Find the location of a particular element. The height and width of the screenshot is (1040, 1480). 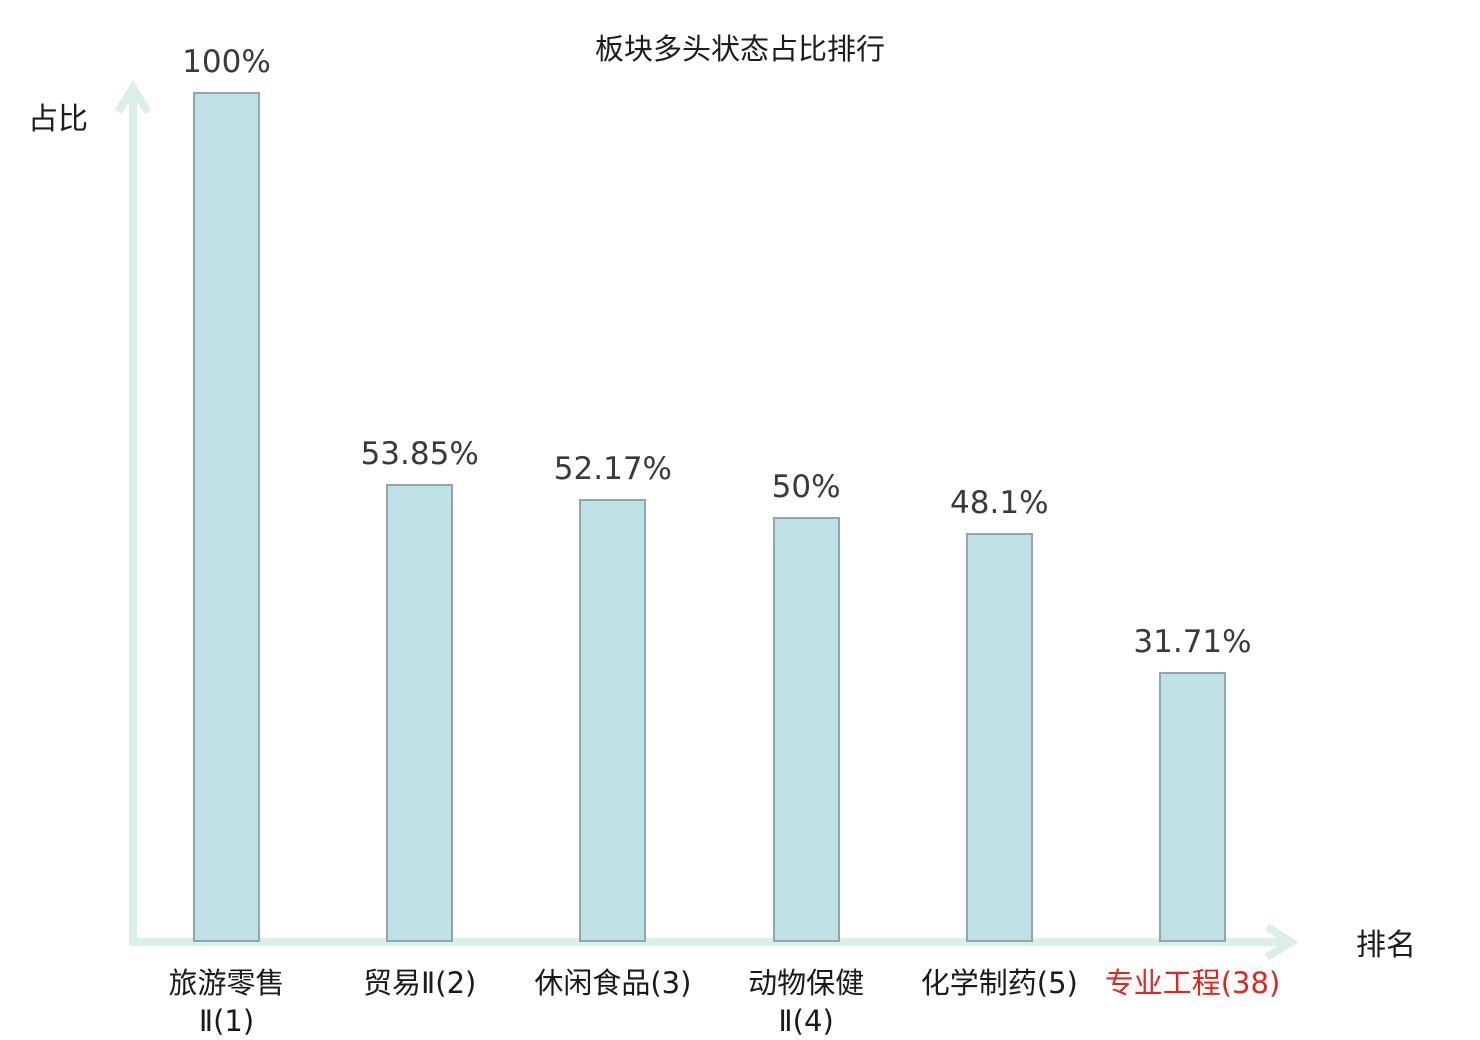

bar-group: 31.71% is located at coordinates (1192, 783).